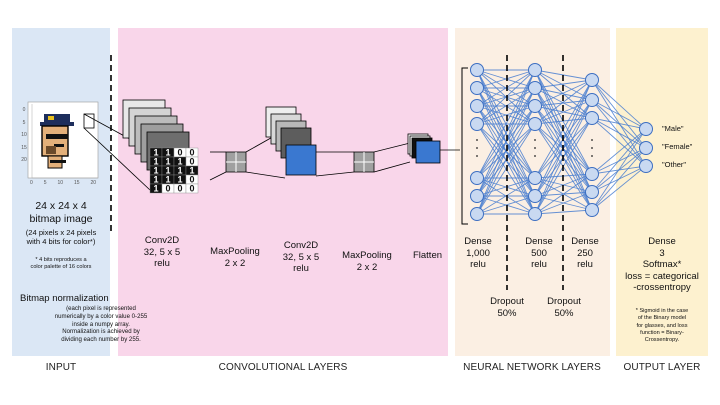 Image resolution: width=720 pixels, height=405 pixels. What do you see at coordinates (61, 367) in the screenshot?
I see `section-label-input: INPUT` at bounding box center [61, 367].